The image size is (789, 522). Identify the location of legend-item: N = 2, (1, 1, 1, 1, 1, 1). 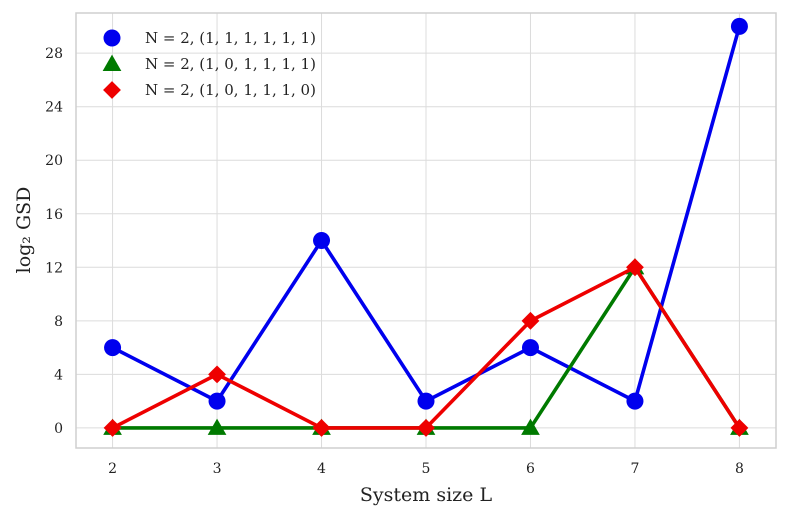
(209, 38).